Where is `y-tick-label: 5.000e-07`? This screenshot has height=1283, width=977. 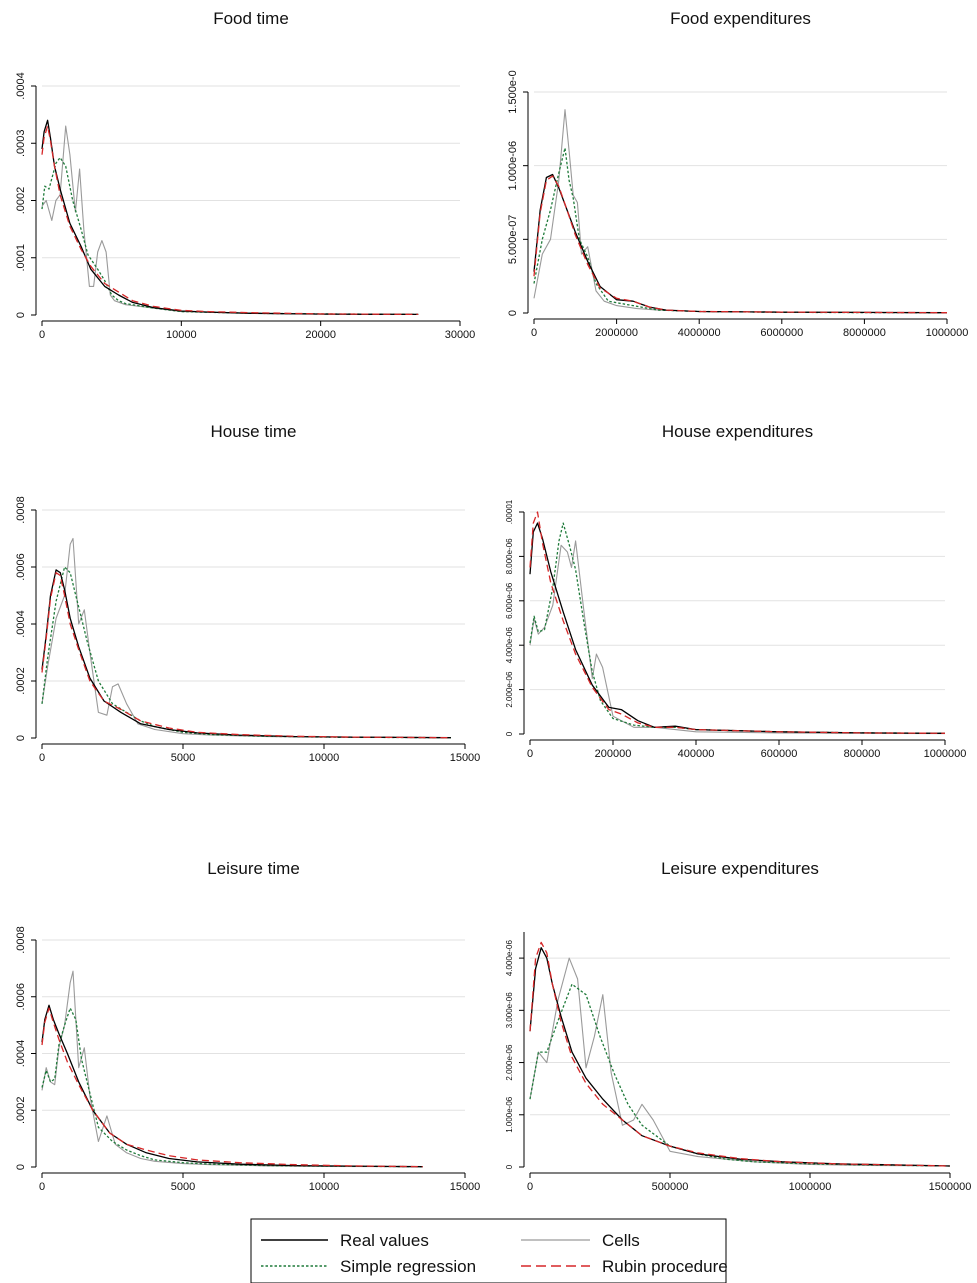 y-tick-label: 5.000e-07 is located at coordinates (513, 240).